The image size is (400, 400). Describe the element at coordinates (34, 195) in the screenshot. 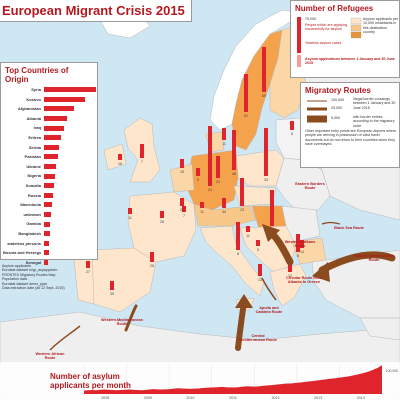

I see `country-name: Russia` at that location.